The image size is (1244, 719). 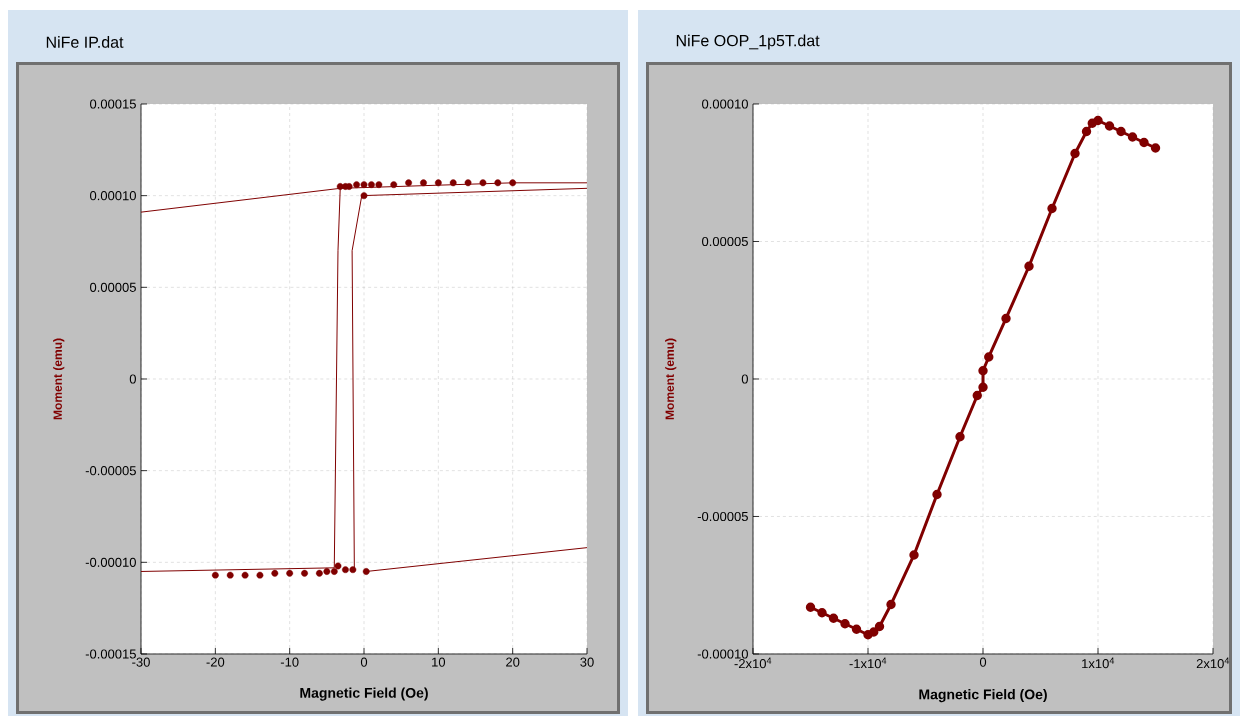 What do you see at coordinates (513, 662) in the screenshot?
I see `x-tick-label: 20` at bounding box center [513, 662].